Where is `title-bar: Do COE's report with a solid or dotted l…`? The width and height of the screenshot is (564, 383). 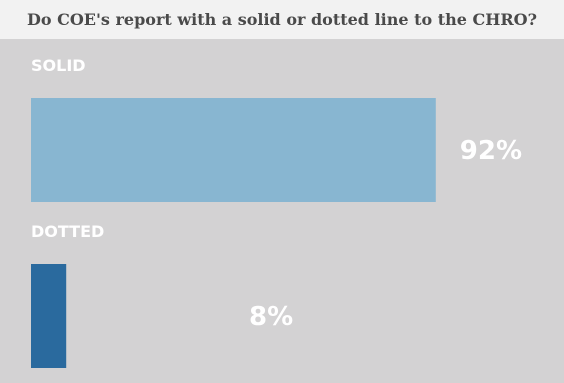 title-bar: Do COE's report with a solid or dotted l… is located at coordinates (282, 19).